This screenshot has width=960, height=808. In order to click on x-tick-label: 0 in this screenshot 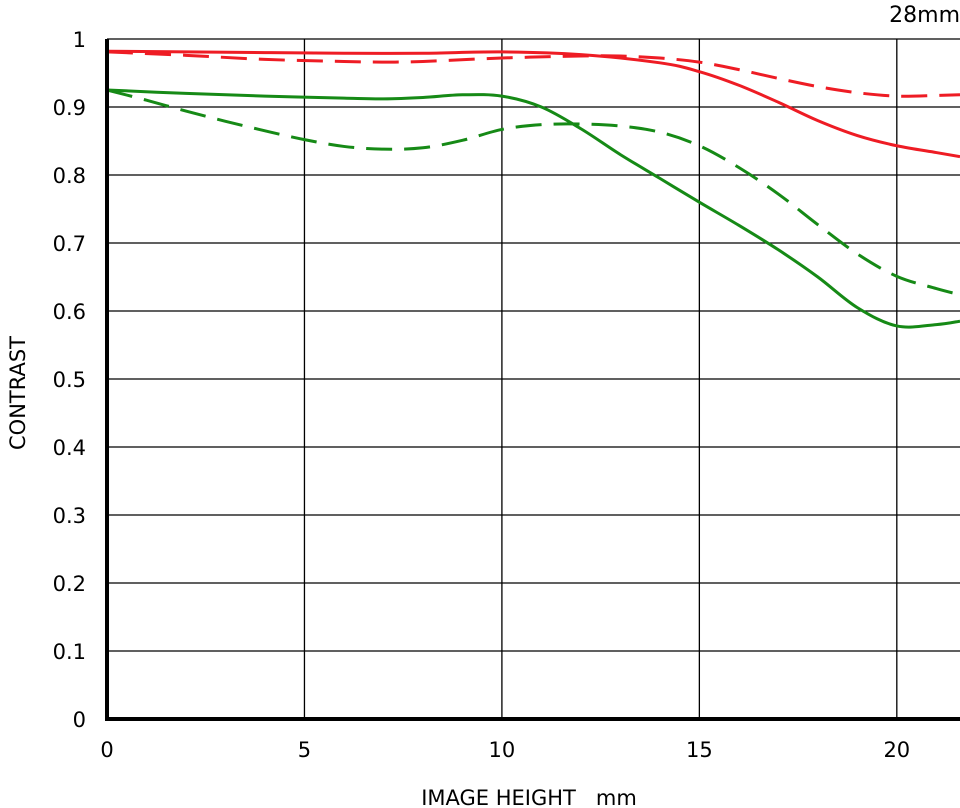, I will do `click(106, 750)`.